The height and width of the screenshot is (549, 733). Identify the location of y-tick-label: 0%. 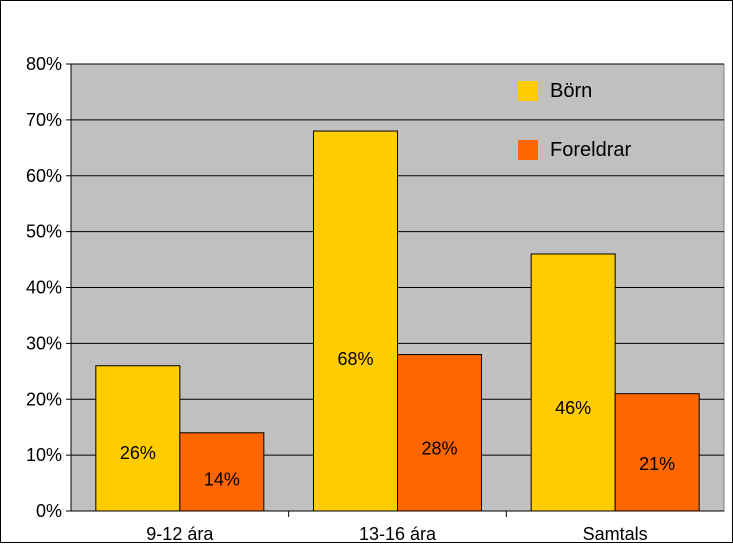
(49, 511).